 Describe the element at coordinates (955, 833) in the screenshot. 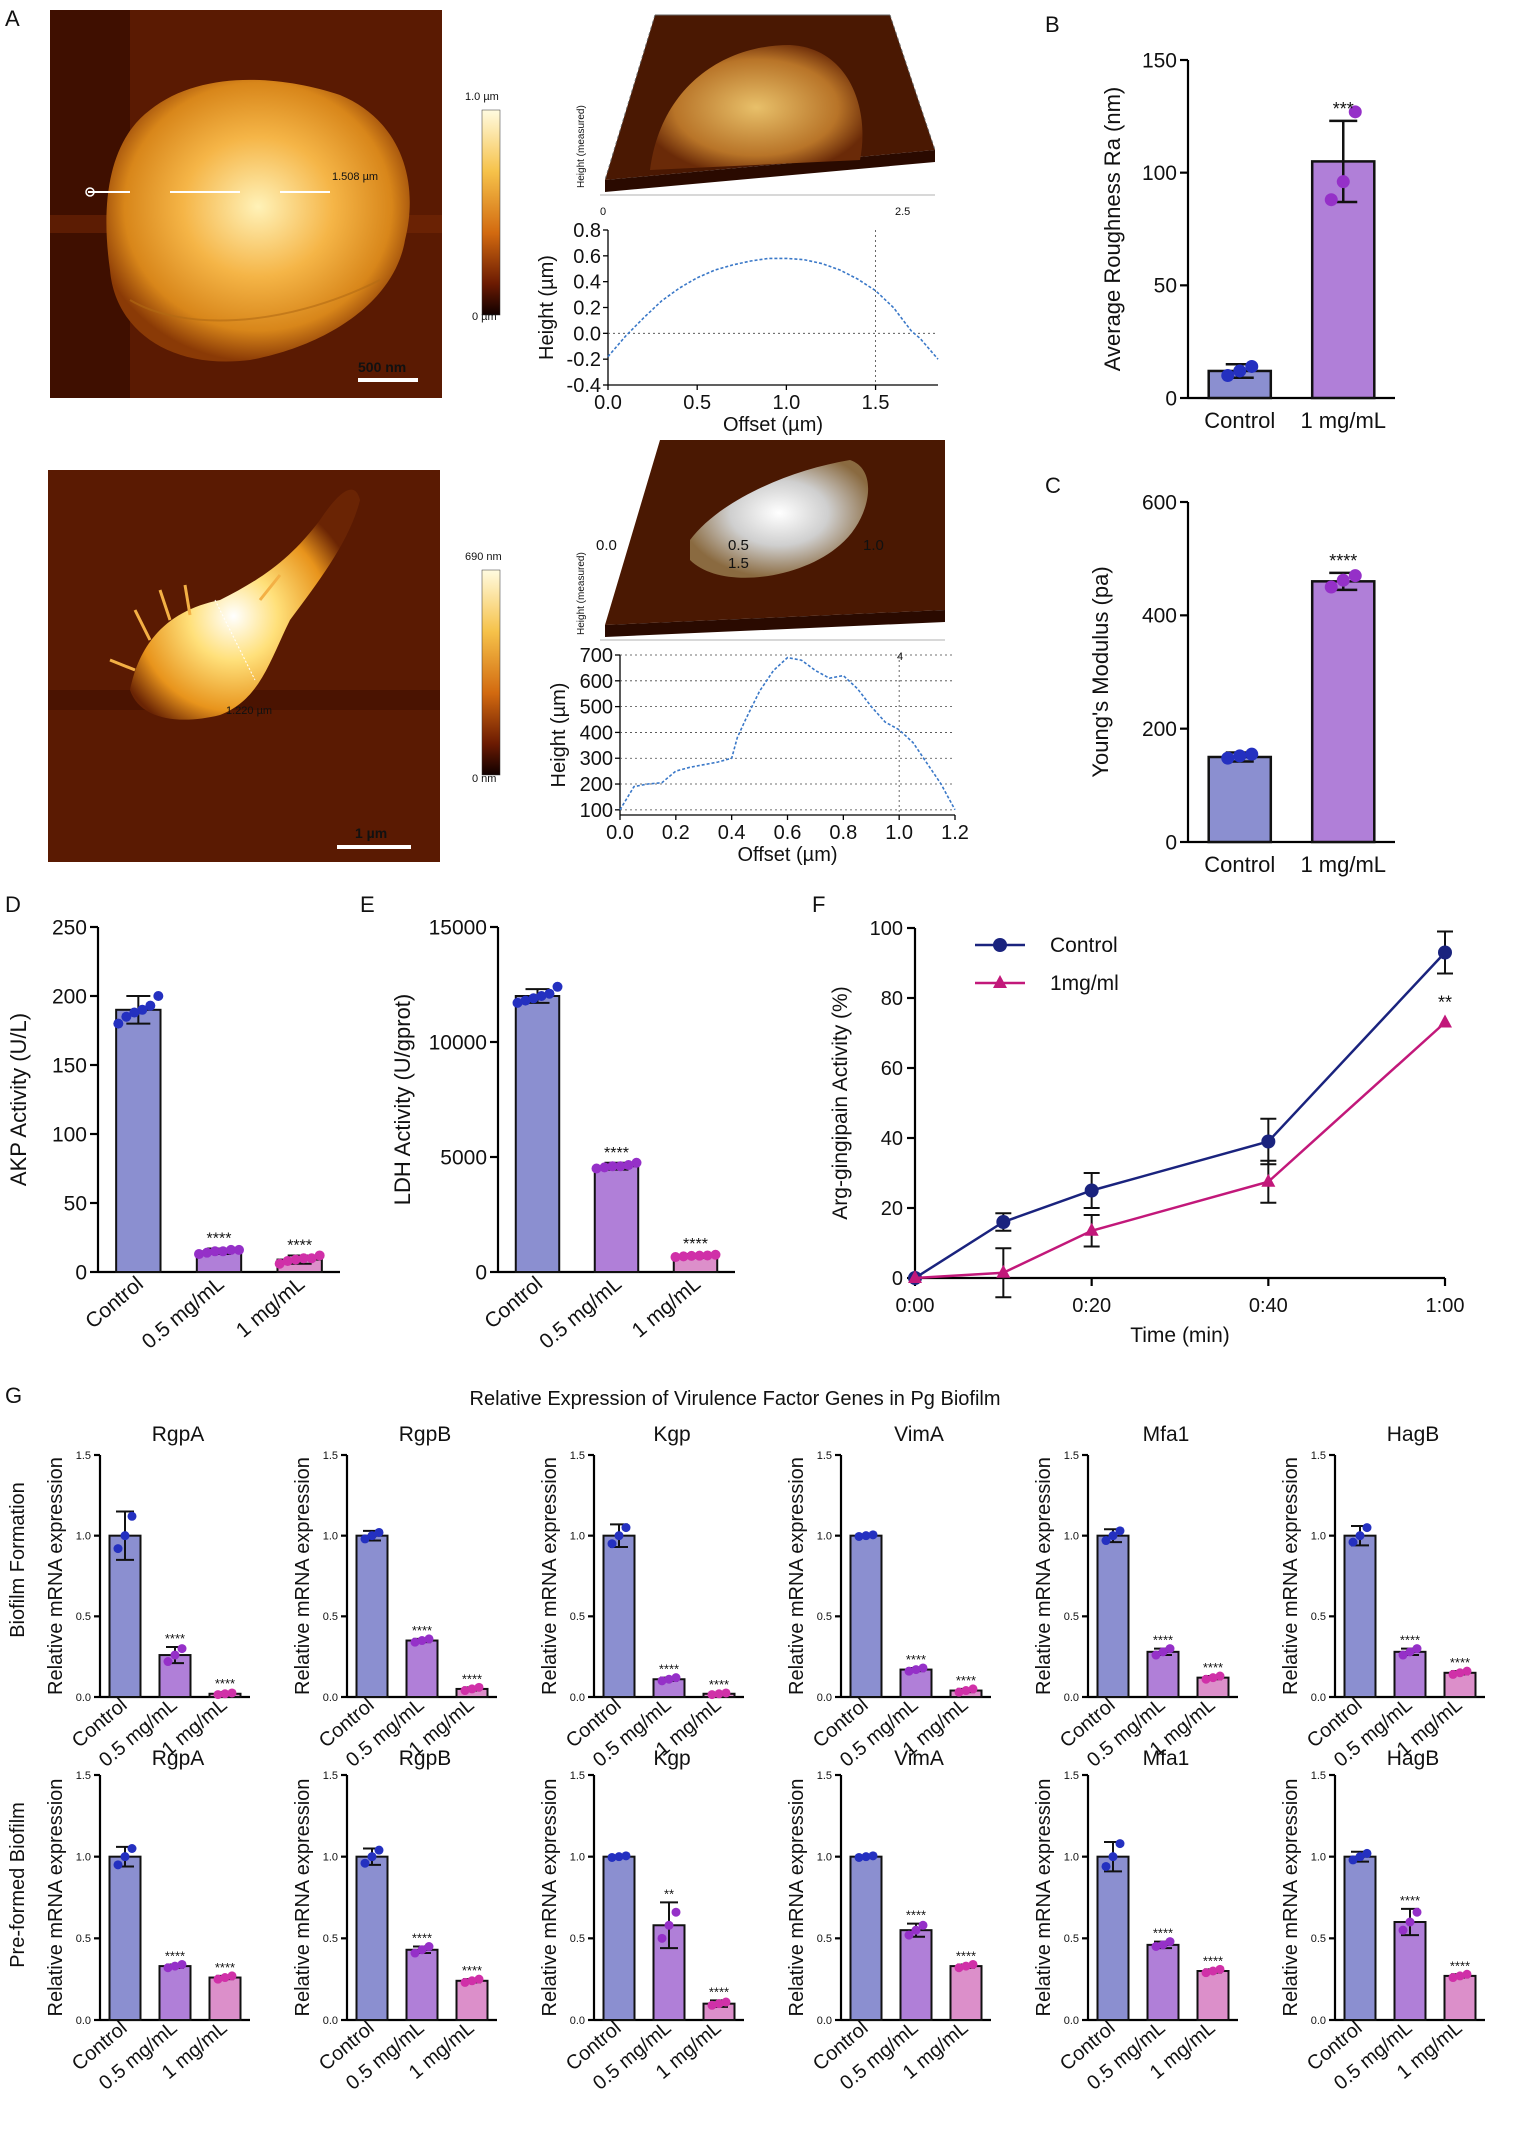

I see `x-tick-label: 1.2` at that location.